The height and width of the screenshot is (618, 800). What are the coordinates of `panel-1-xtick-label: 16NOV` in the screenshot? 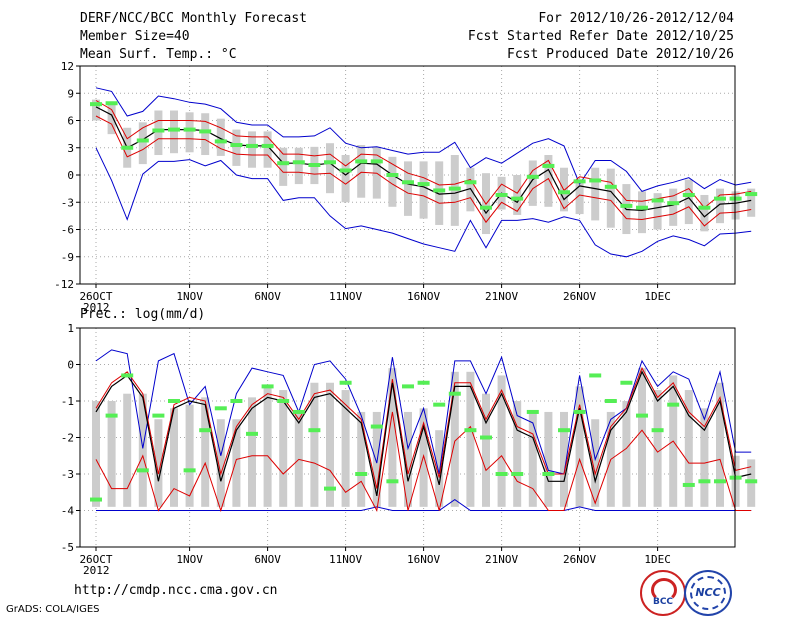 It's located at (423, 296).